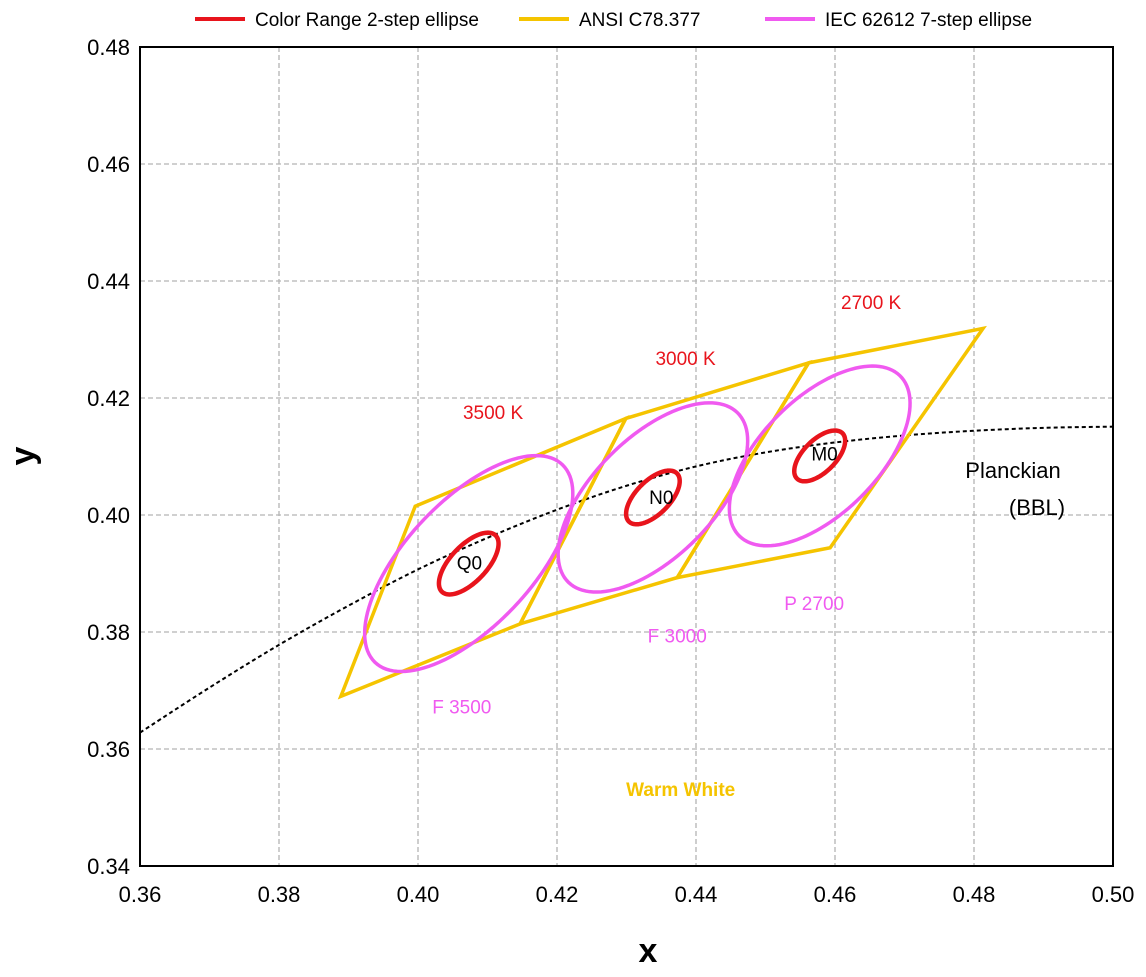  Describe the element at coordinates (1113, 894) in the screenshot. I see `x-tick-label: 0.50` at that location.